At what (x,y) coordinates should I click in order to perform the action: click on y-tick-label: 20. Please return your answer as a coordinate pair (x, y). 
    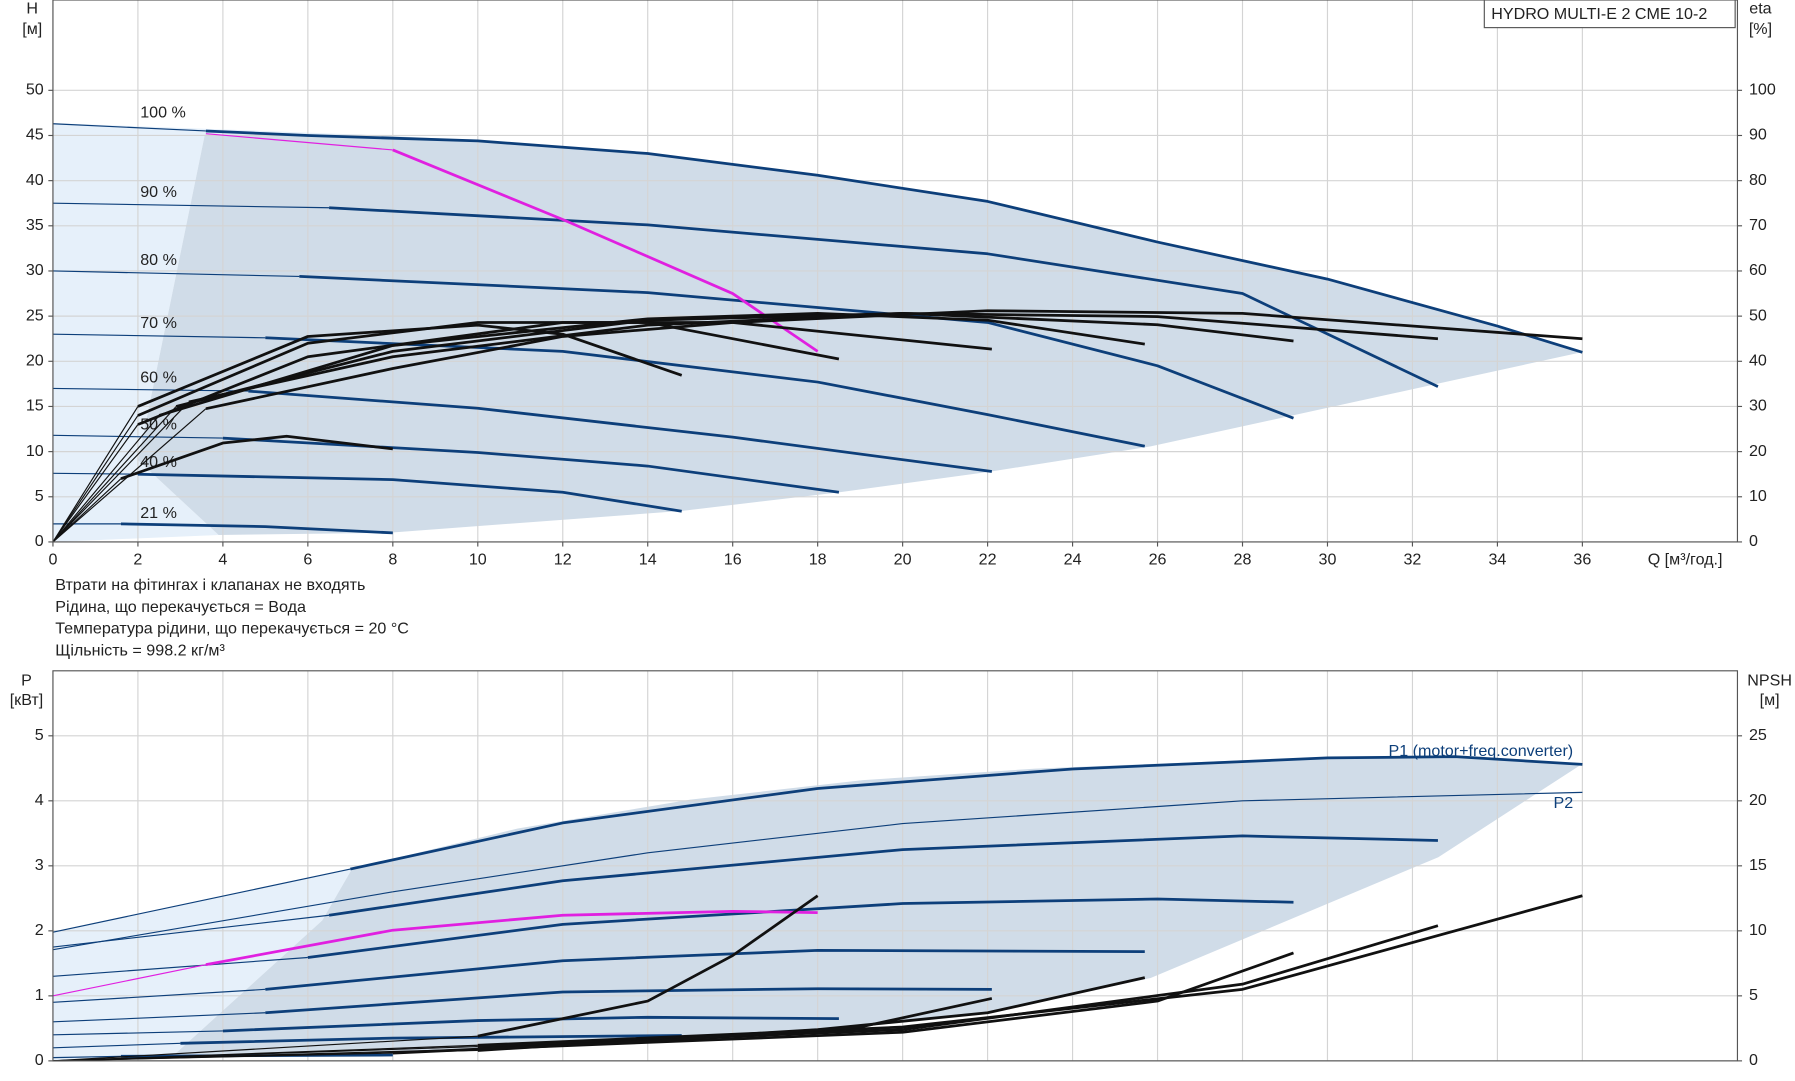
    Looking at the image, I should click on (35, 361).